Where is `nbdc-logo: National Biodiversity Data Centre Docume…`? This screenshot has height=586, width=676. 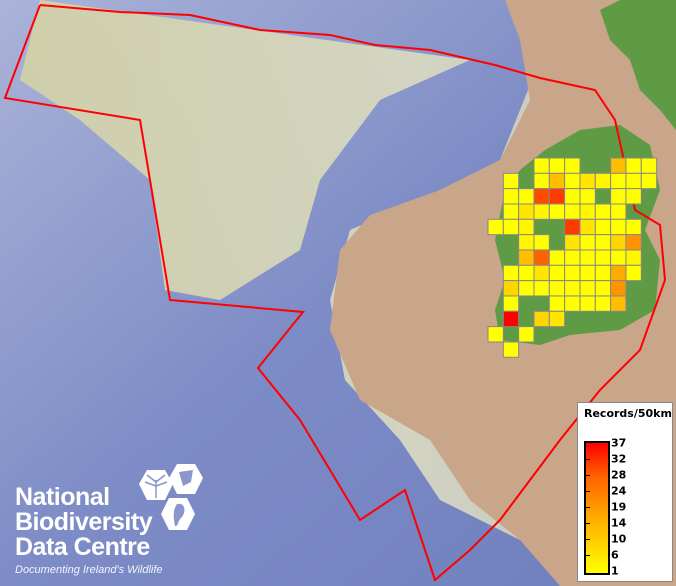
nbdc-logo: National Biodiversity Data Centre Docume… is located at coordinates (89, 530).